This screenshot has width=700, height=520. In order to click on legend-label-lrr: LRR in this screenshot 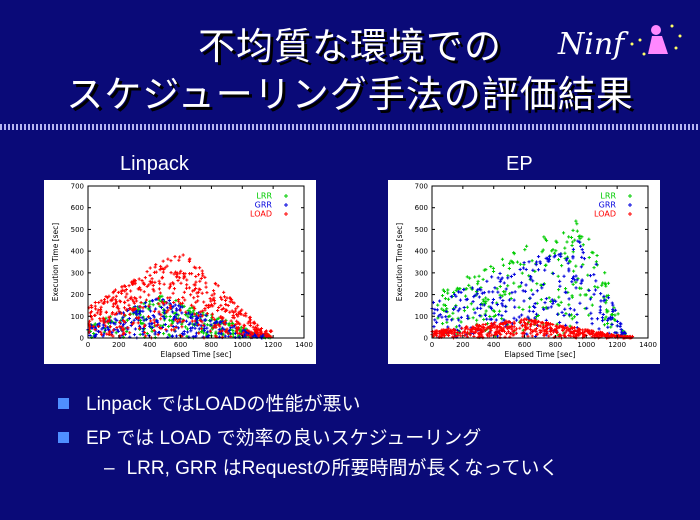, I will do `click(608, 196)`.